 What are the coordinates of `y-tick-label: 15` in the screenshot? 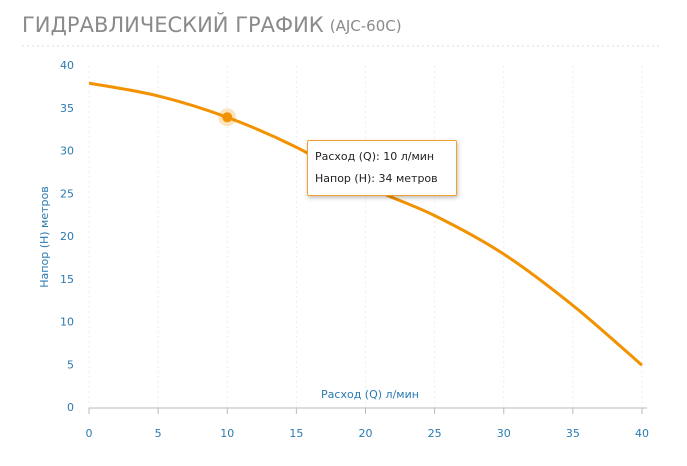 It's located at (67, 279).